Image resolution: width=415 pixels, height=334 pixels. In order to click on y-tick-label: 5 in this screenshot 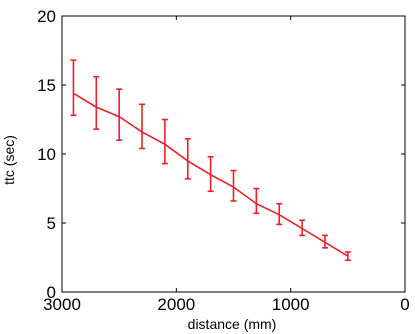, I will do `click(51, 223)`.